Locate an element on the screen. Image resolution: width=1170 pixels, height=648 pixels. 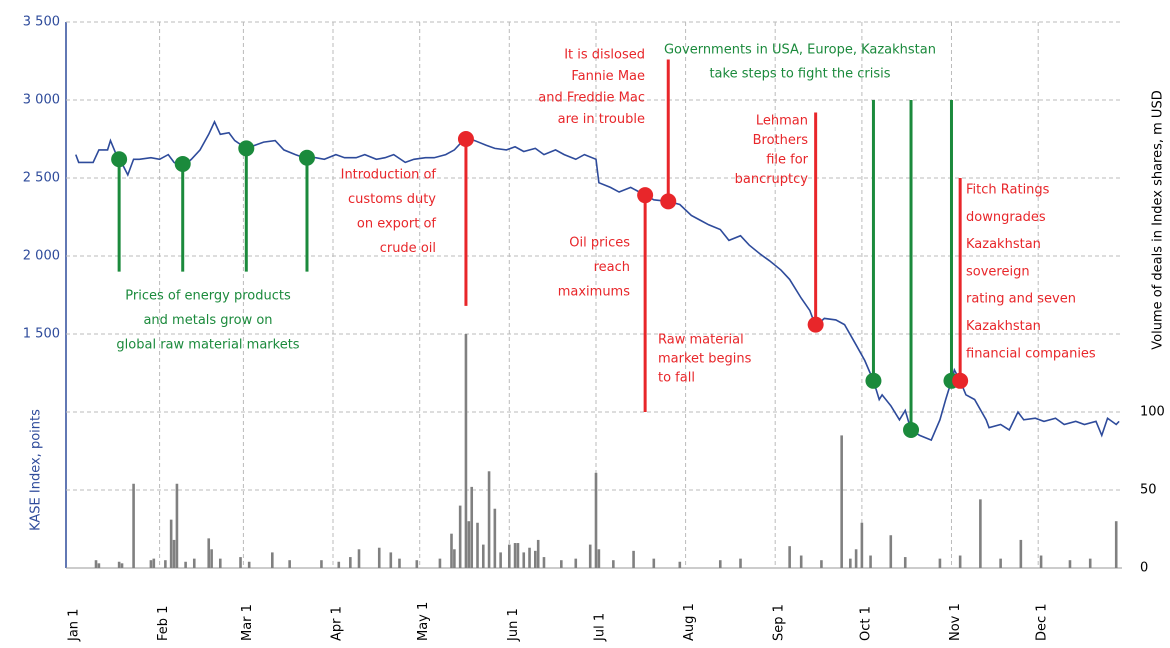
annotation: rating and seven is located at coordinates (1021, 299).